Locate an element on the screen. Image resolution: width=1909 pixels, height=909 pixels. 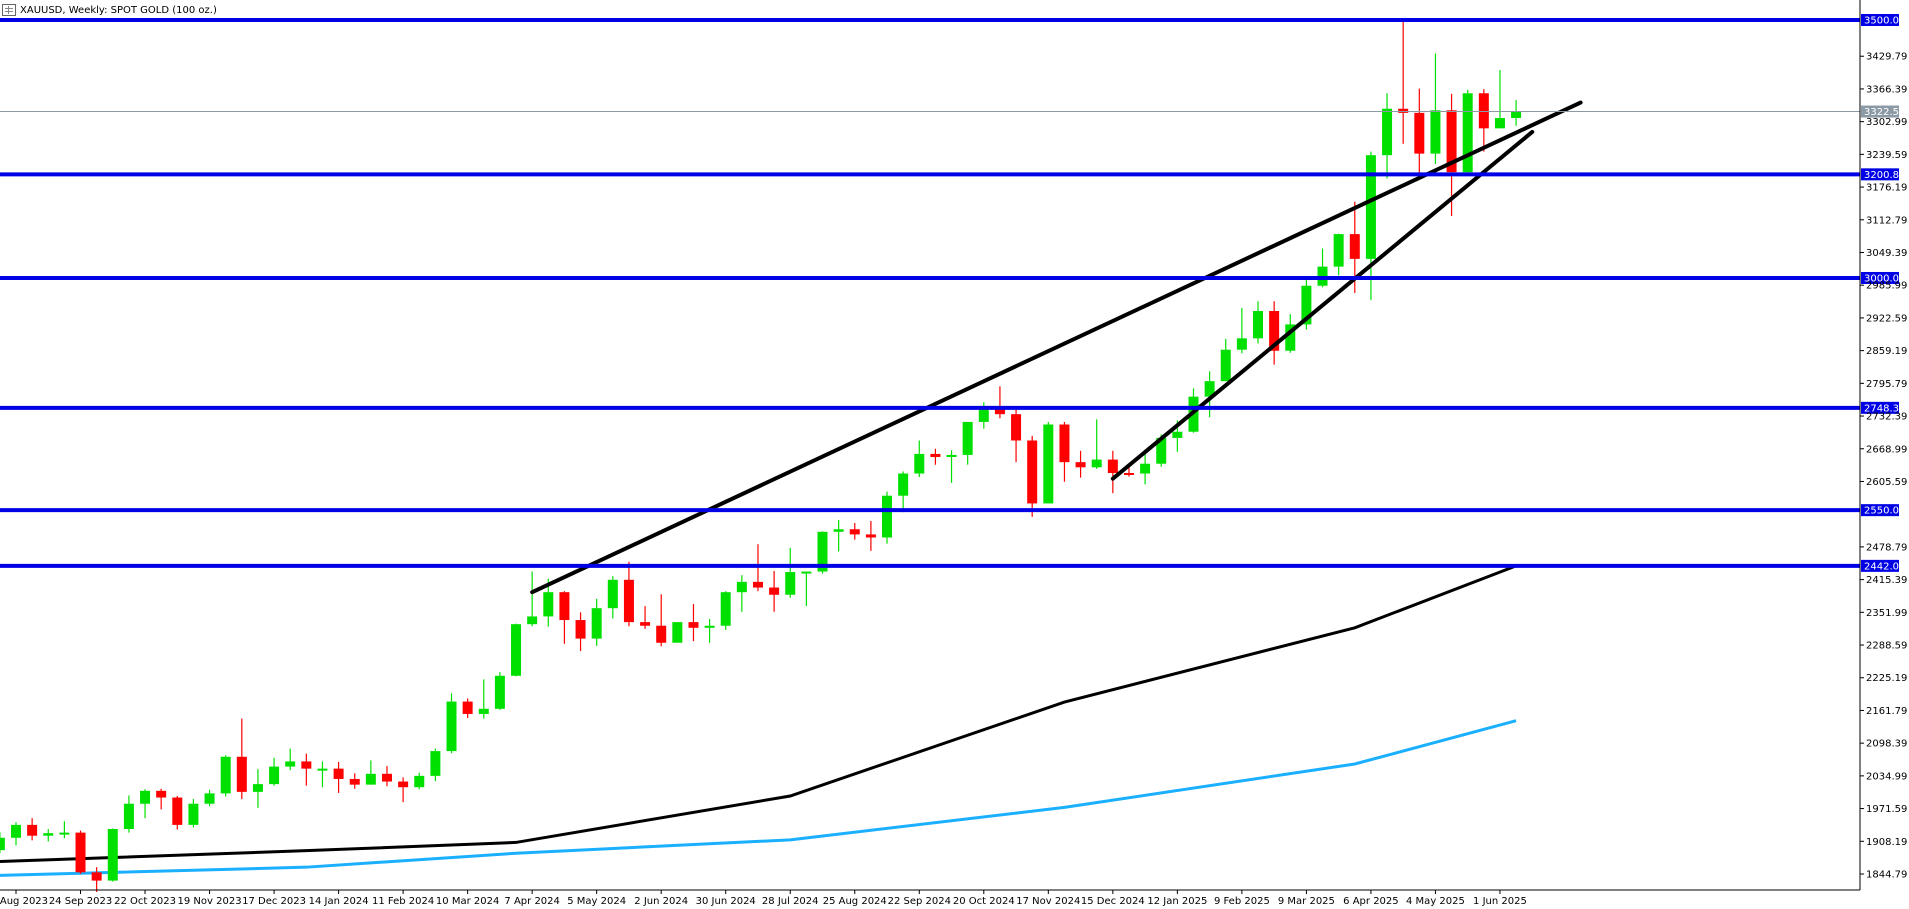
moving-average-slow is located at coordinates (758, 798).